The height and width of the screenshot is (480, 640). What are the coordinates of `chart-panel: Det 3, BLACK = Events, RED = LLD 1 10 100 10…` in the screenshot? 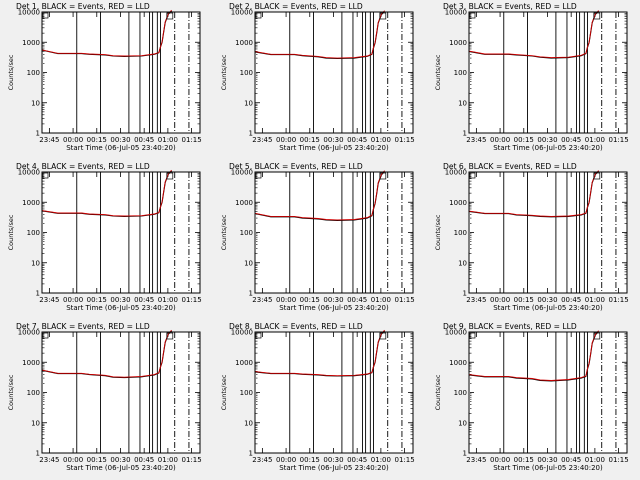 It's located at (531, 77).